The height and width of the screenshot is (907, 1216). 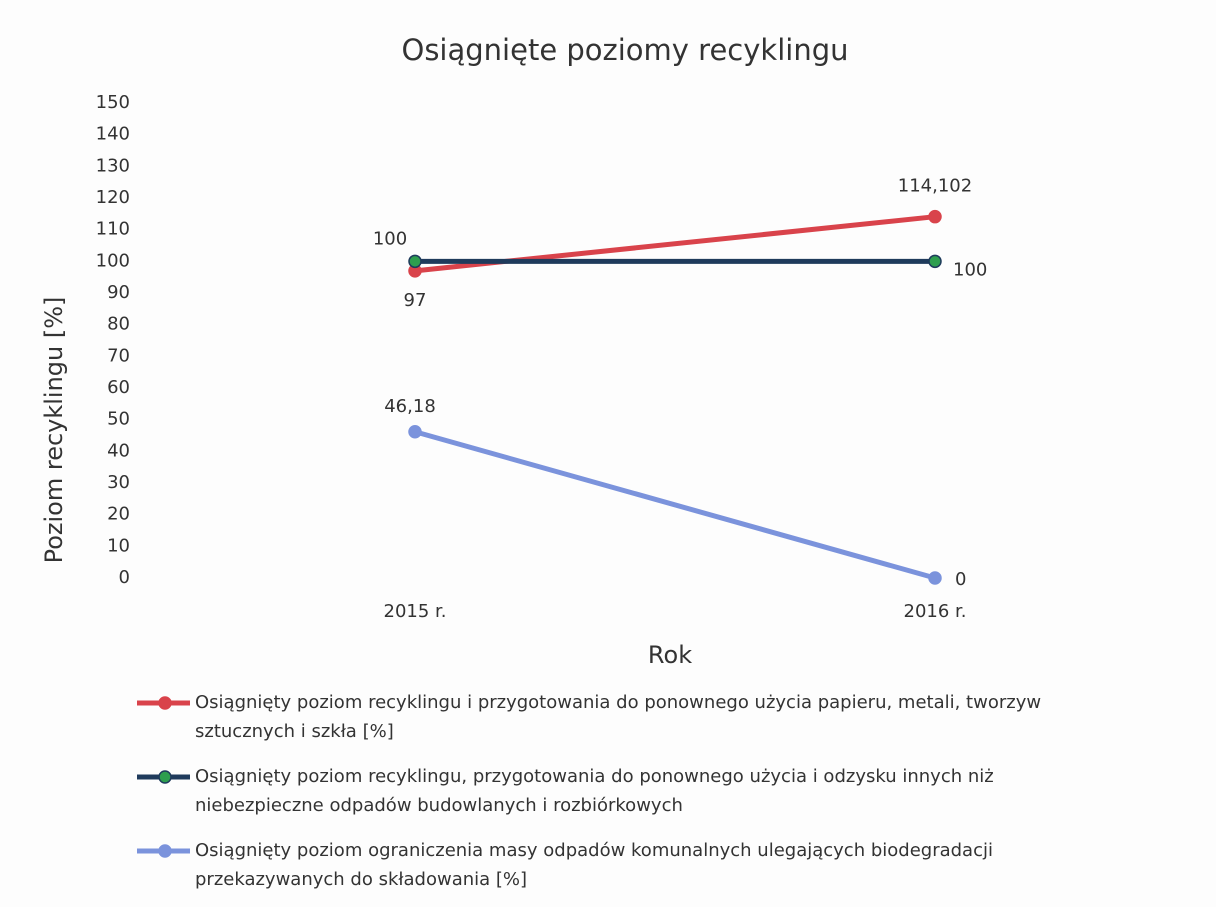 What do you see at coordinates (960, 579) in the screenshot?
I see `data-label: 0` at bounding box center [960, 579].